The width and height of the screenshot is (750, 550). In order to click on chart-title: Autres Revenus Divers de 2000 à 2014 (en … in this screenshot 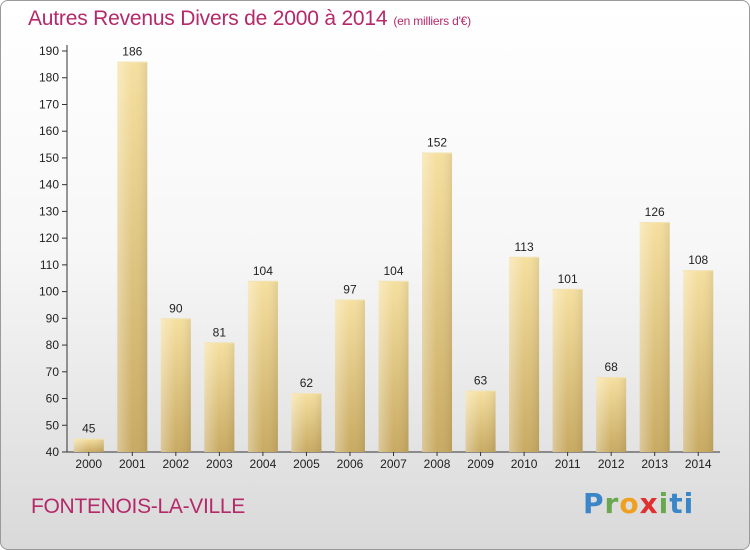, I will do `click(249, 19)`.